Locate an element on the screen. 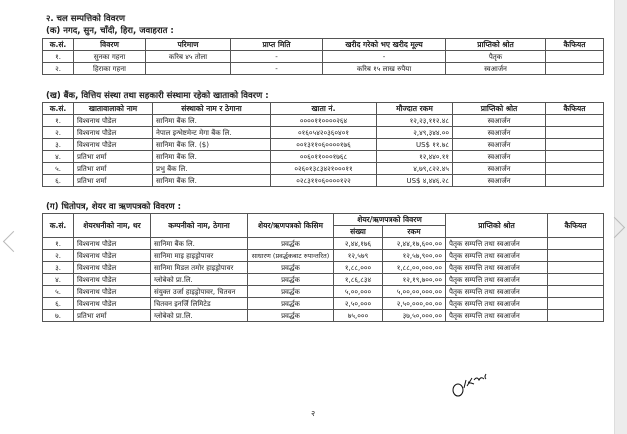 The width and height of the screenshot is (627, 434). table-cell: ७. is located at coordinates (58, 315).